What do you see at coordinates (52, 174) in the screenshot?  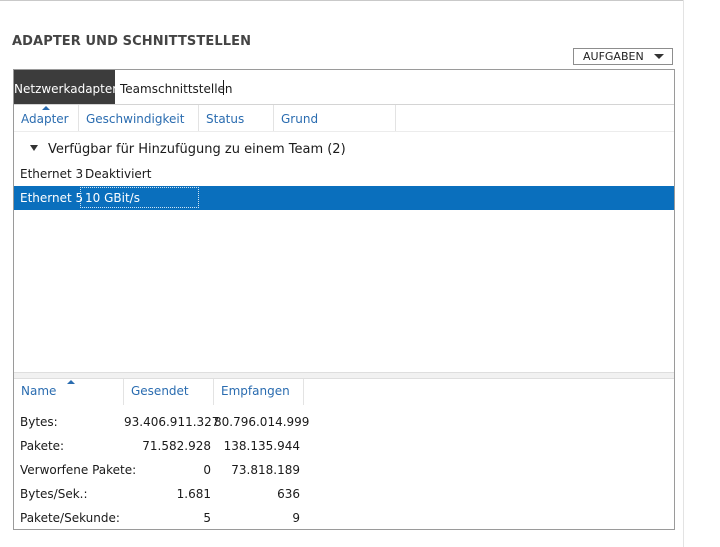 I see `adapter-name: Ethernet 3` at bounding box center [52, 174].